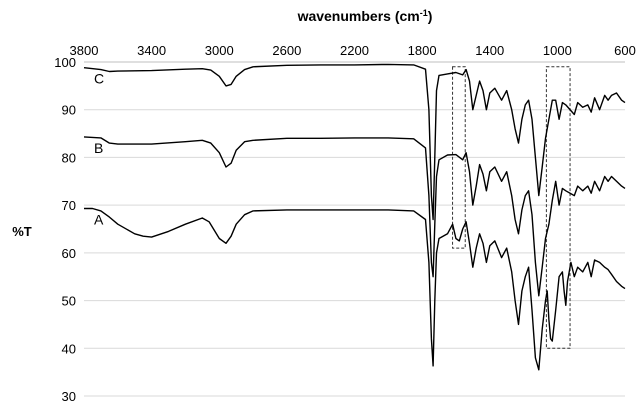 The width and height of the screenshot is (640, 407). What do you see at coordinates (65, 229) in the screenshot?
I see `y-tick-labels: 30 40 50 60 70 80 90 100` at bounding box center [65, 229].